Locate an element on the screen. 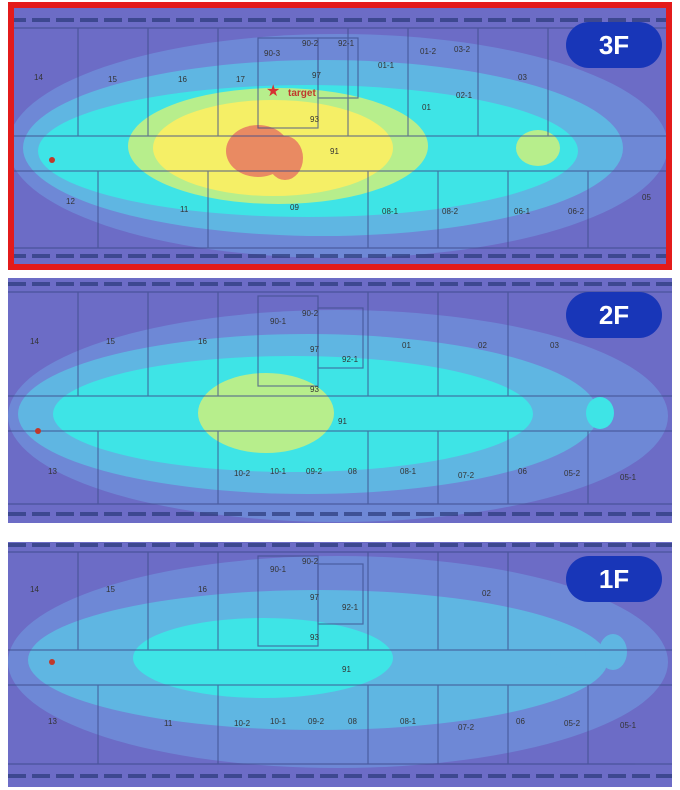 This screenshot has width=680, height=790. room-label: 05 is located at coordinates (646, 197).